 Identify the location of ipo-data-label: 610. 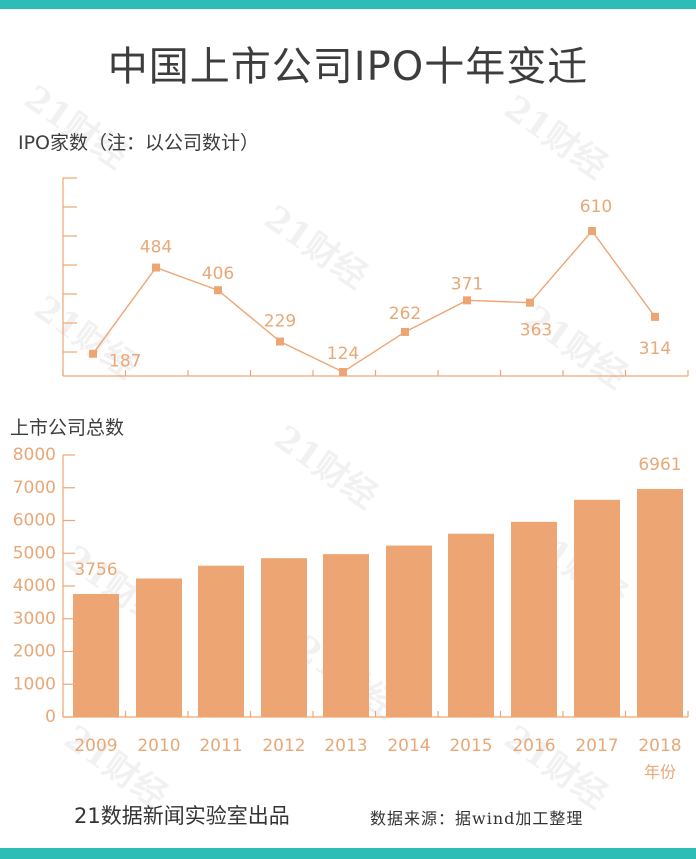
(596, 207).